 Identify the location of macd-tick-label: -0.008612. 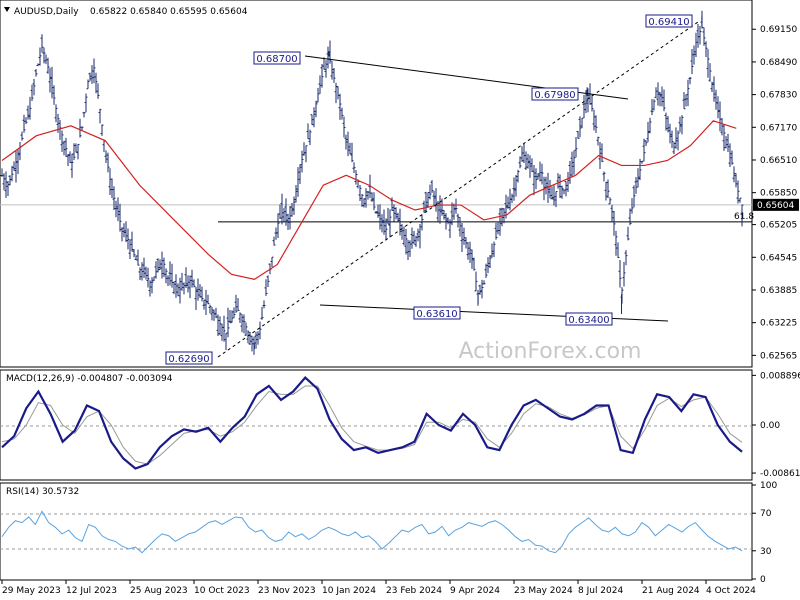
(780, 474).